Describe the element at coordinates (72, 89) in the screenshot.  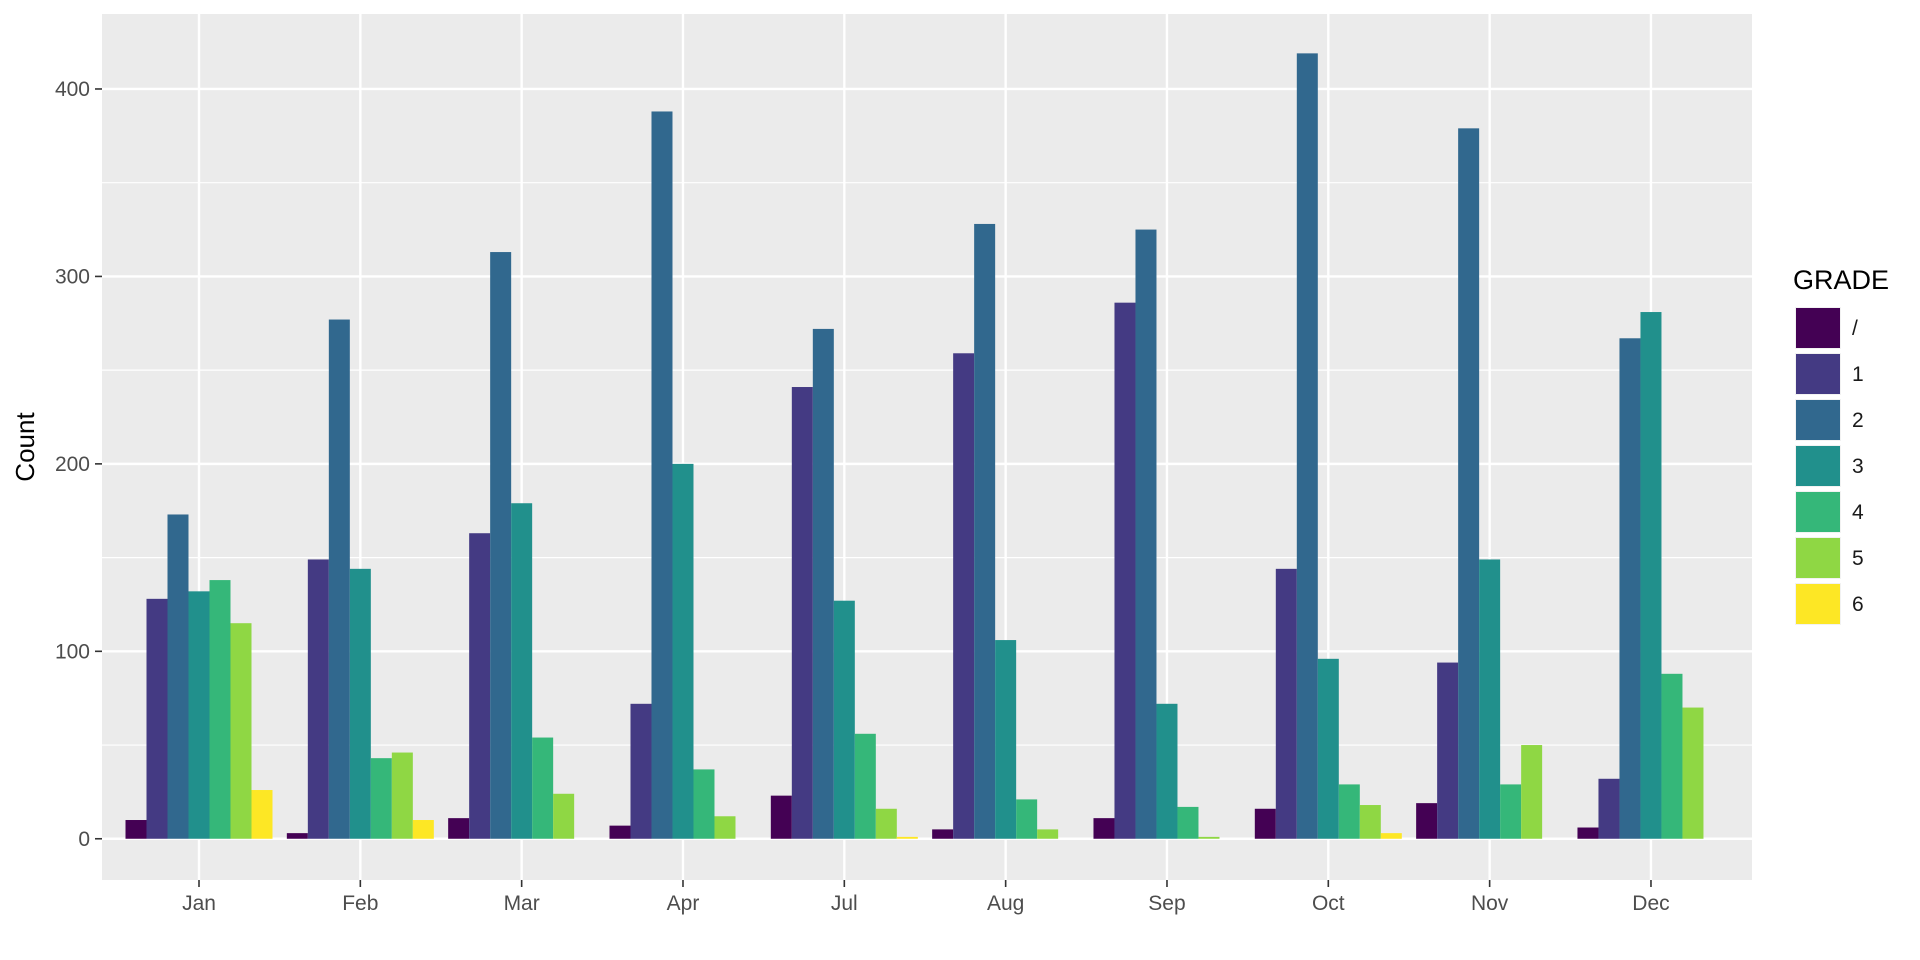
I see `y-tick-label: 400` at that location.